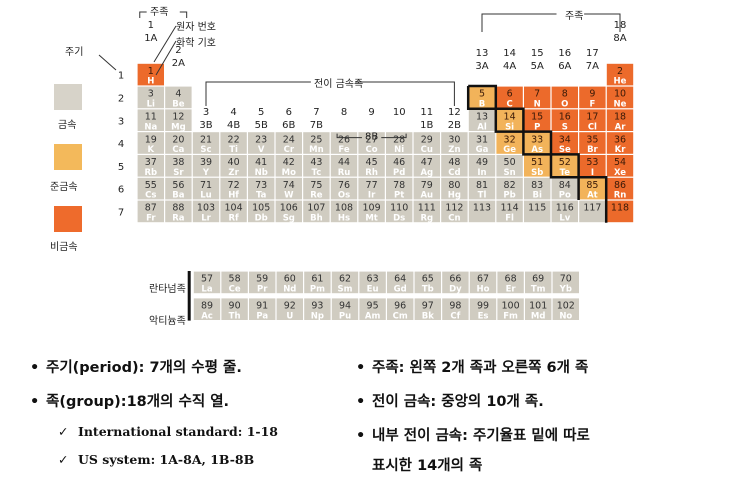 Image resolution: width=740 pixels, height=490 pixels. I want to click on element-Ar-box, so click(620, 120).